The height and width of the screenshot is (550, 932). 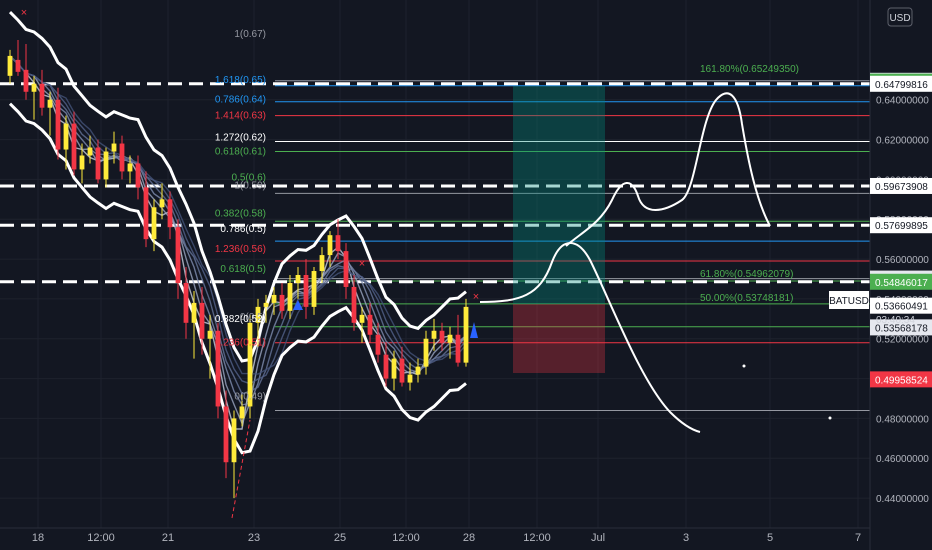 I want to click on price-tick-label: 0.46000000, so click(x=902, y=459).